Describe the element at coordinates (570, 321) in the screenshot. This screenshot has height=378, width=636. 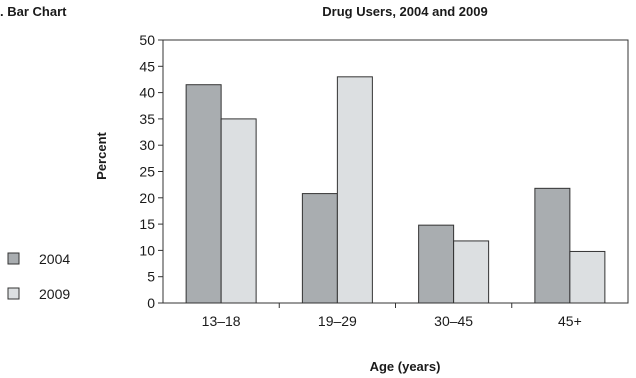
I see `x-tick-label: 45+` at that location.